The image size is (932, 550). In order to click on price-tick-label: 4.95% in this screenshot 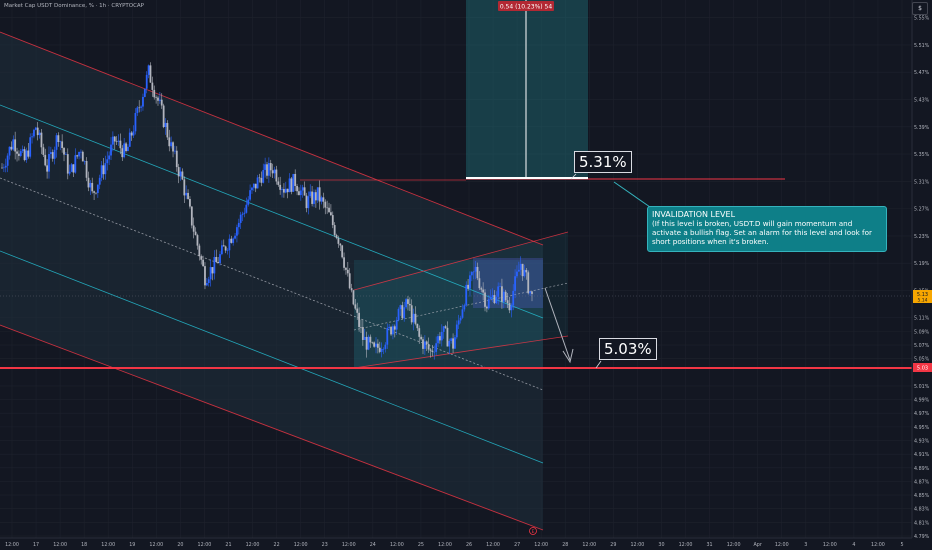, I will do `click(922, 428)`.